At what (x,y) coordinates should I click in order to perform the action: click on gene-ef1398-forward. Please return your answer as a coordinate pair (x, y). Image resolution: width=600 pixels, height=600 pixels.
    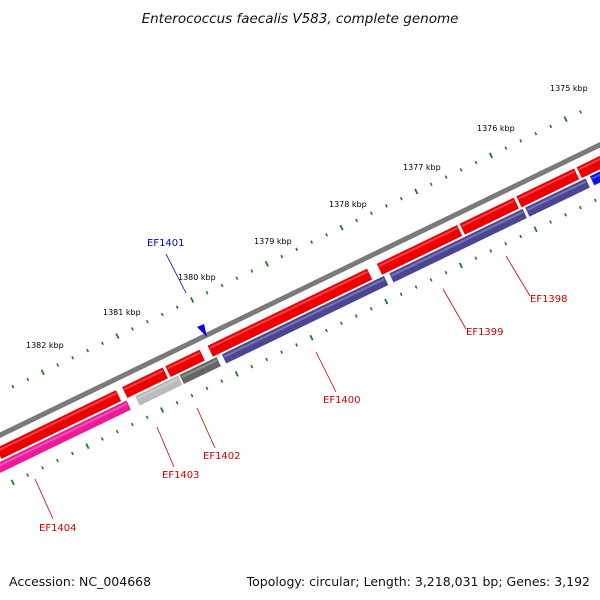
    Looking at the image, I should click on (548, 188).